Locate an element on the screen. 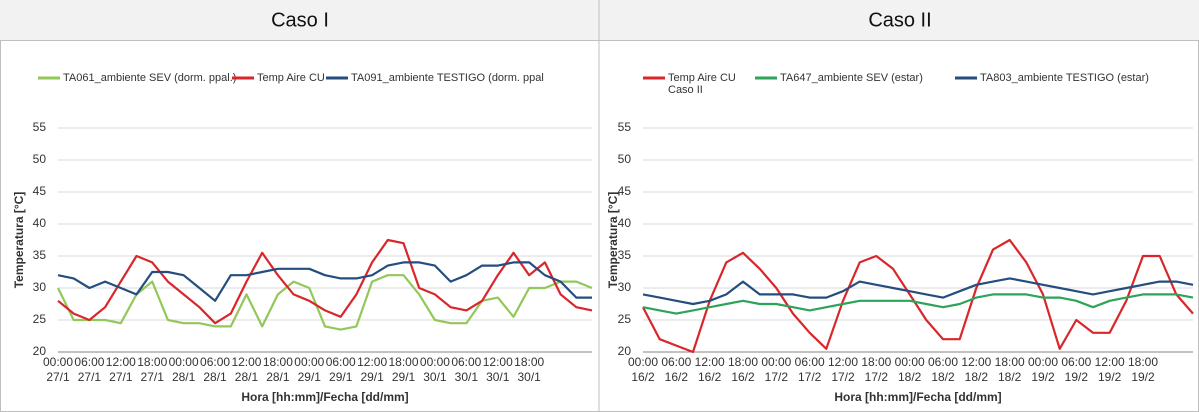  legend-label: TA061_ambiente SEV (dorm. ppal.) is located at coordinates (150, 78).